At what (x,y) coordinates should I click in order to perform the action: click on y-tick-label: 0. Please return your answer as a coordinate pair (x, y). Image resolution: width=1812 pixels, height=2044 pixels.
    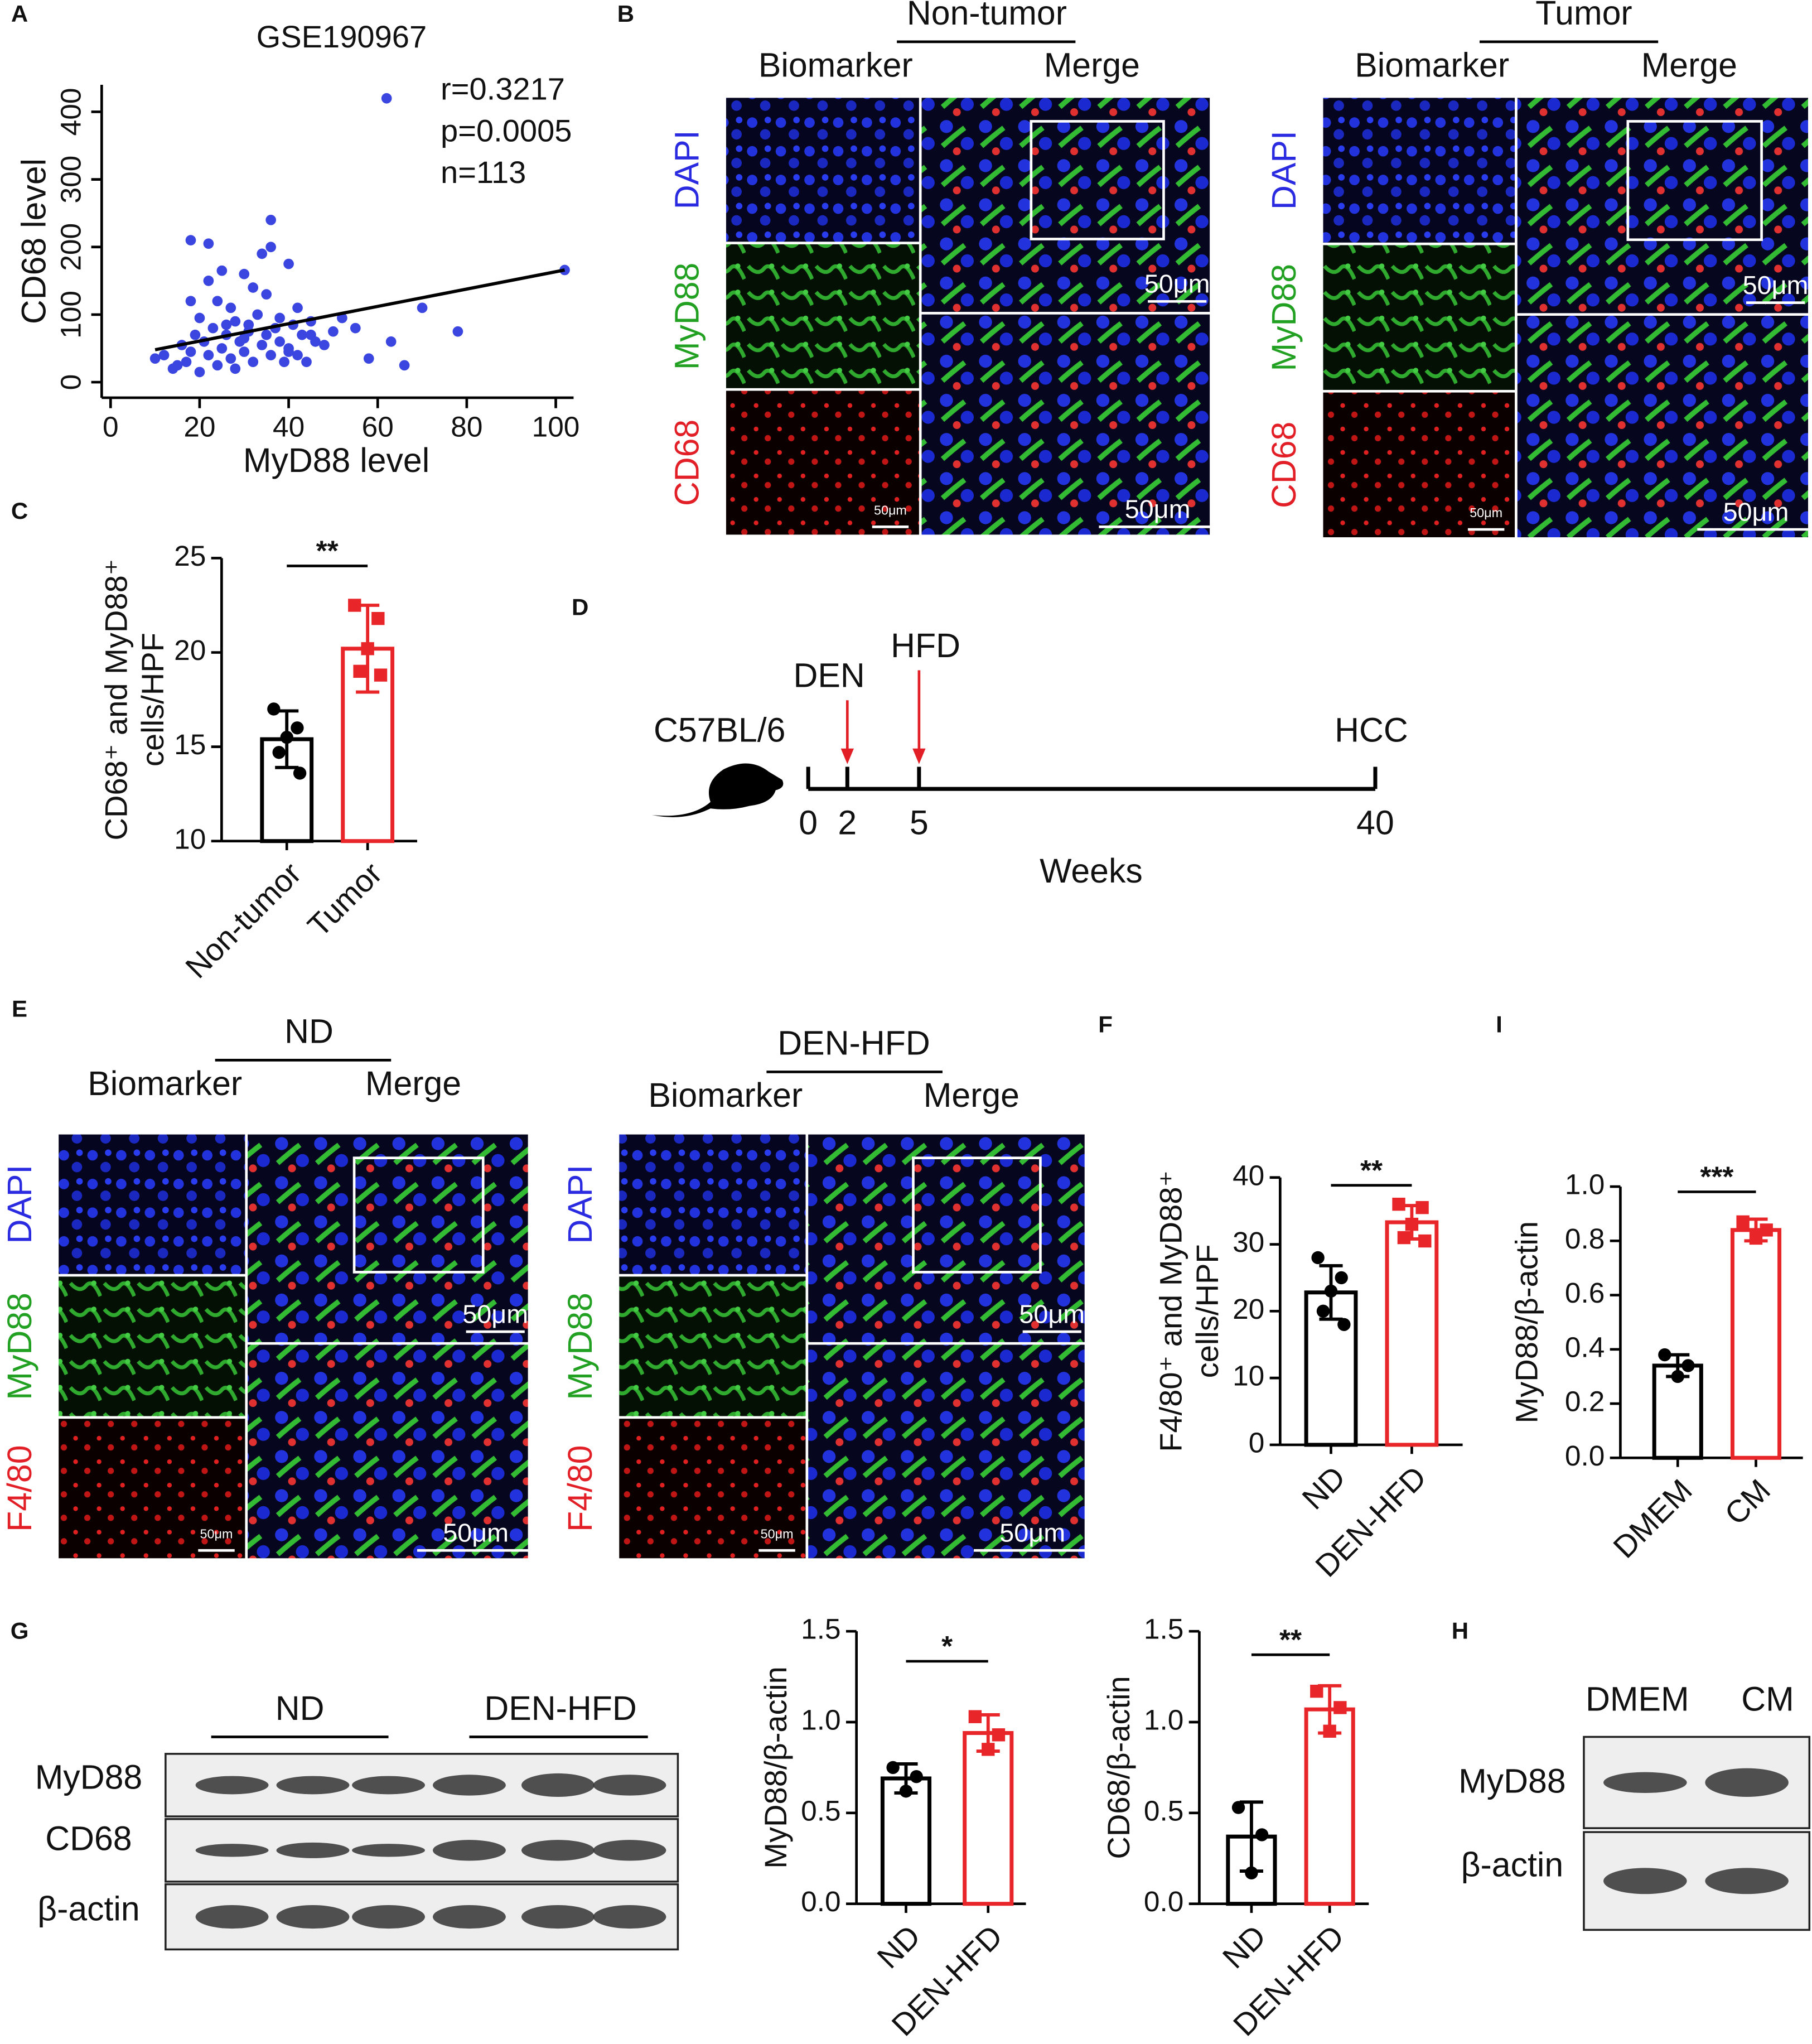
    Looking at the image, I should click on (70, 382).